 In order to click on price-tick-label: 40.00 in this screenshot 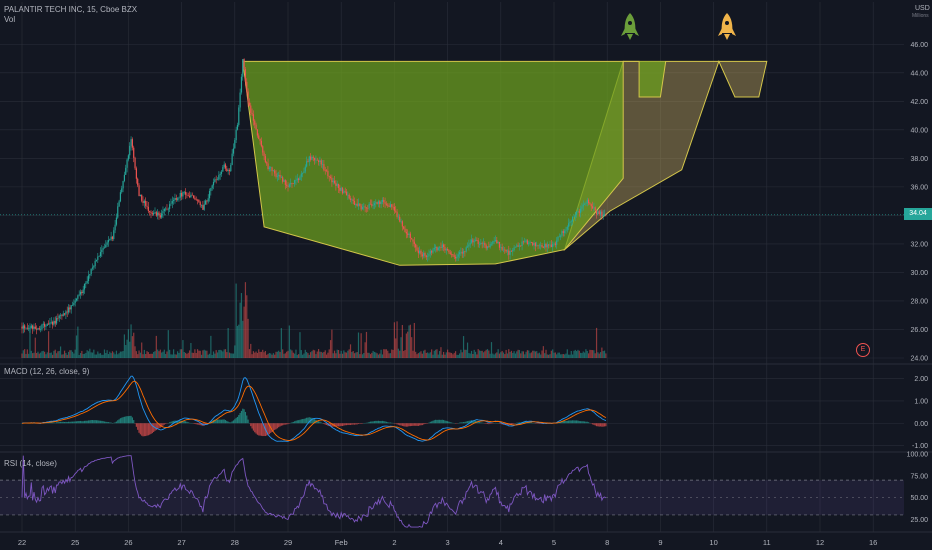, I will do `click(919, 130)`.